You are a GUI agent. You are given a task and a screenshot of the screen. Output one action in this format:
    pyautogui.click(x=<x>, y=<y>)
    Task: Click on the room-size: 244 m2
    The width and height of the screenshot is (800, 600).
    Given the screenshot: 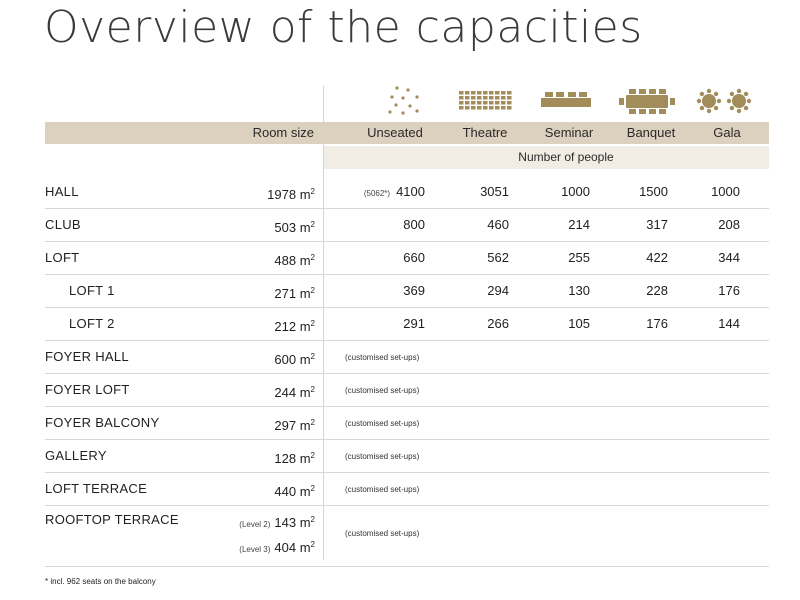 What is the action you would take?
    pyautogui.click(x=294, y=392)
    